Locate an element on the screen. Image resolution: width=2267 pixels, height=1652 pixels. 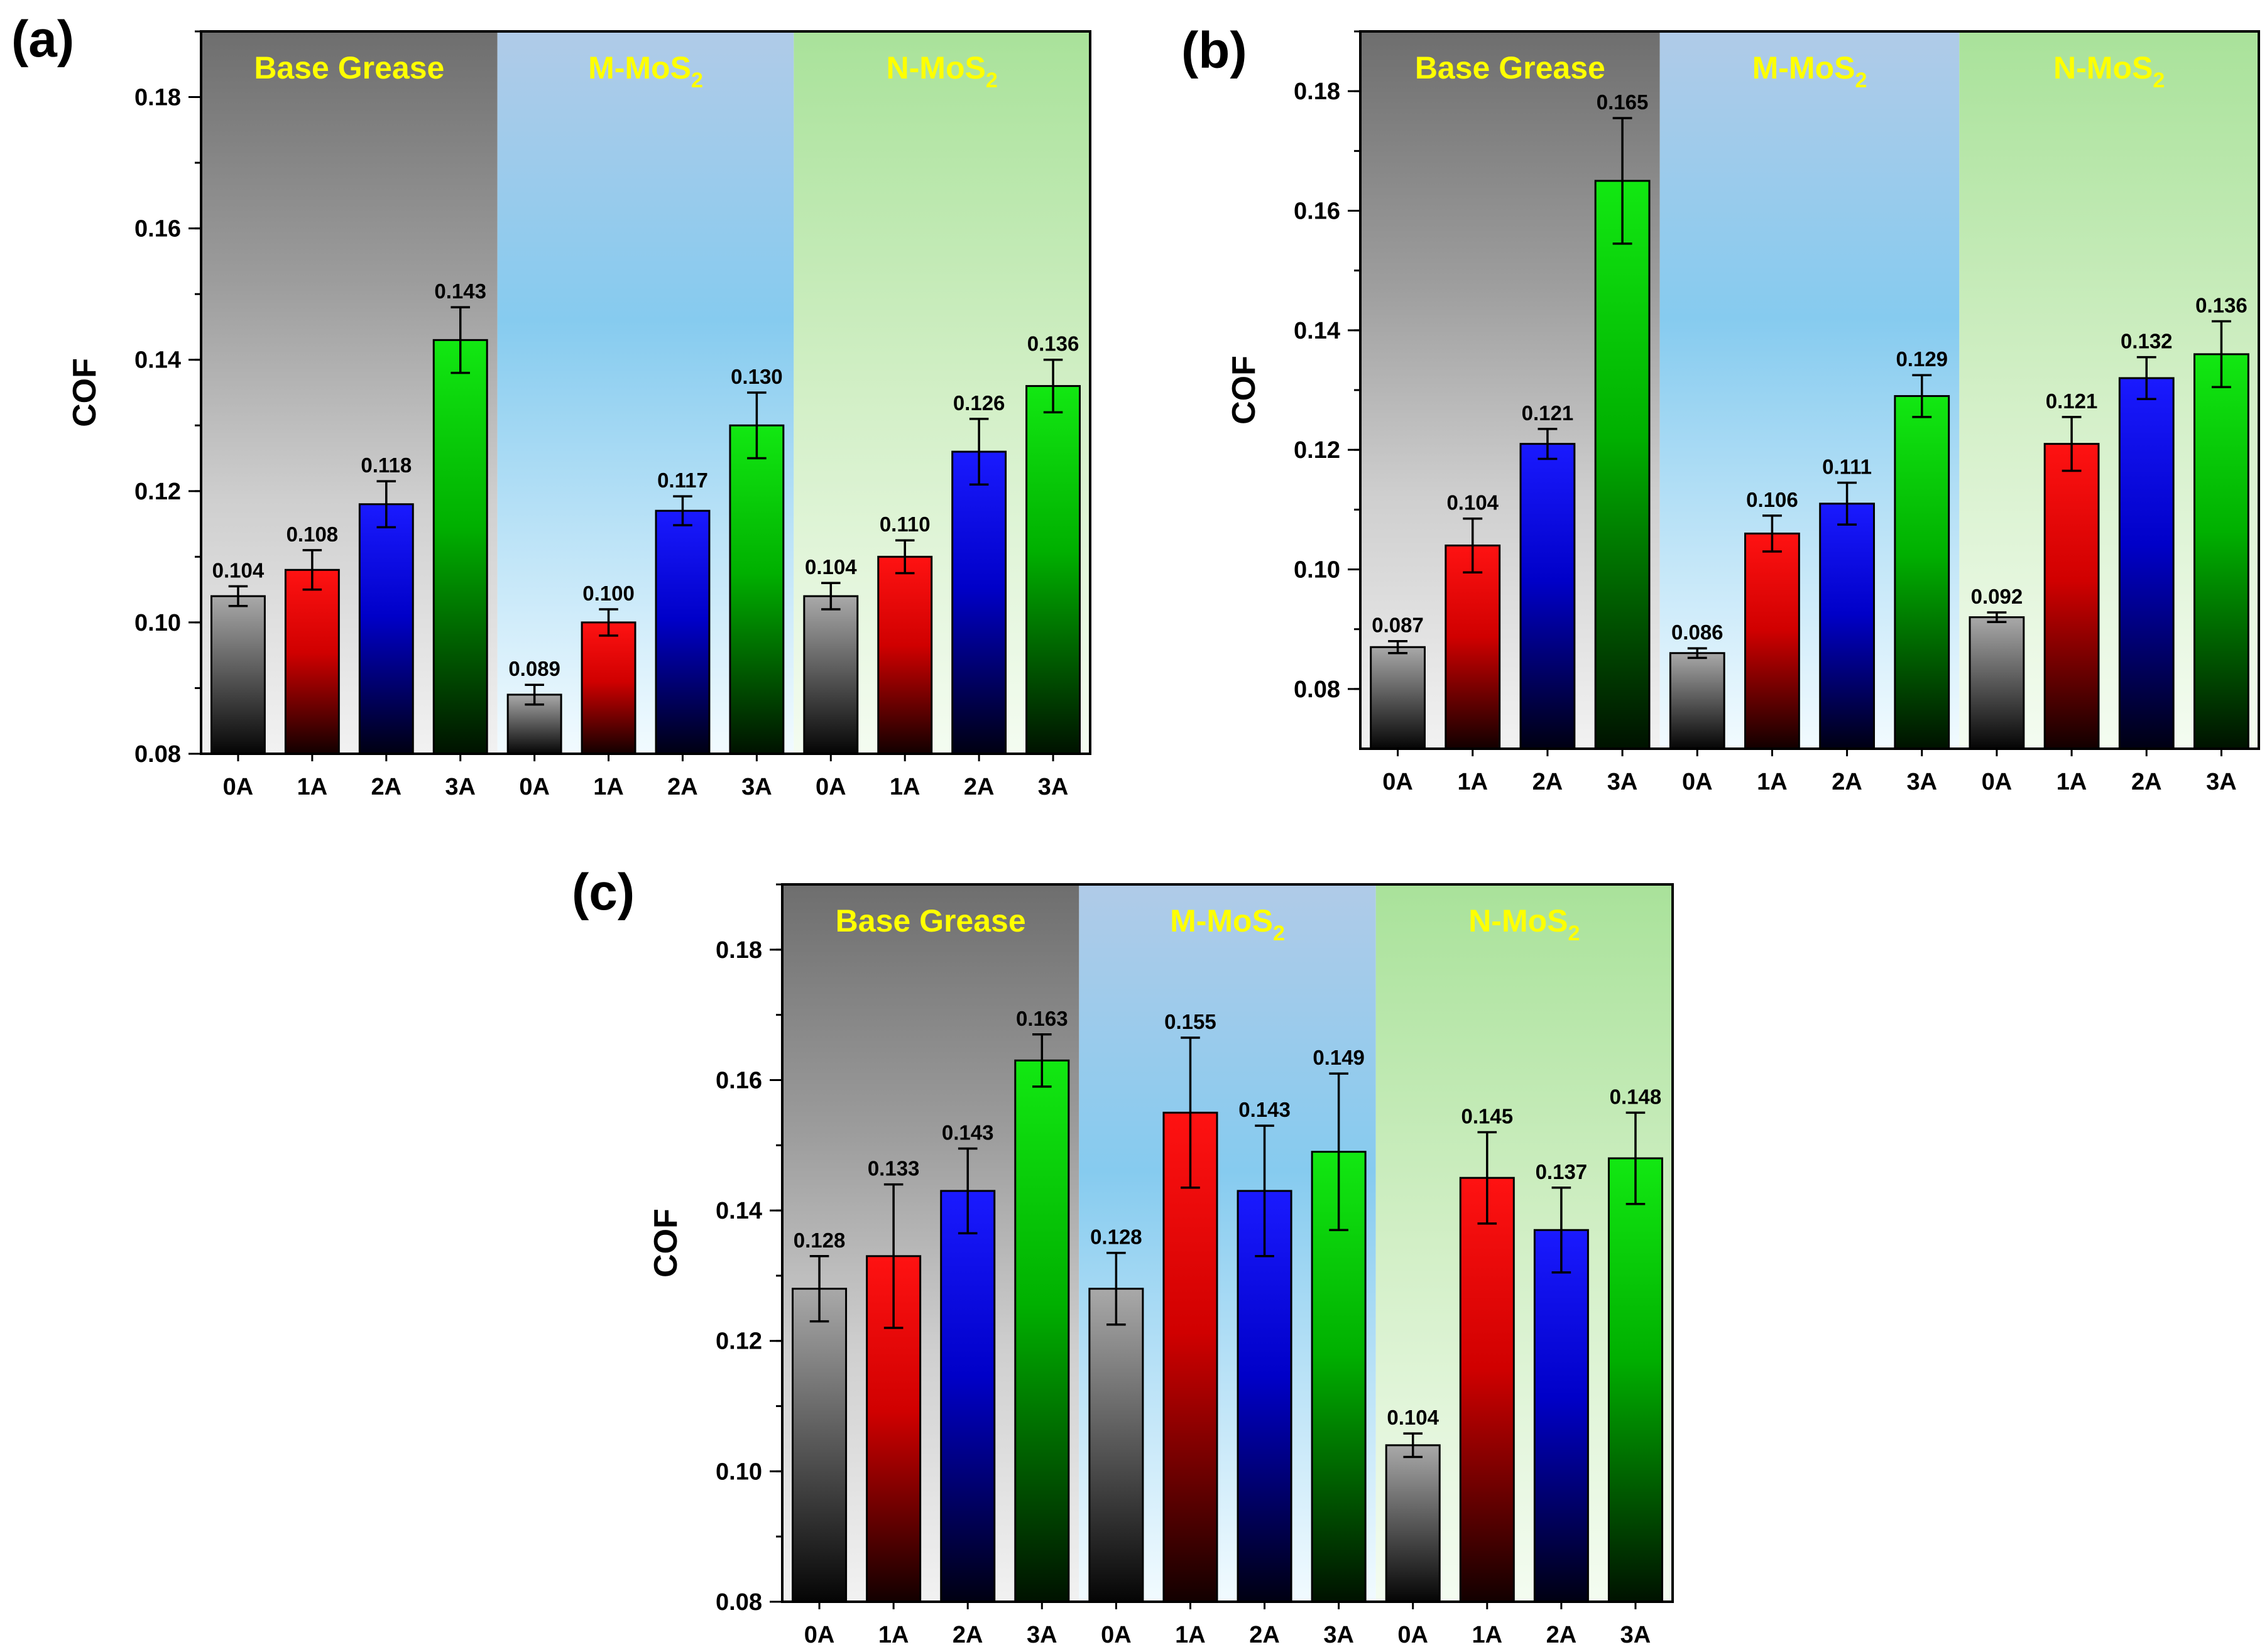
group-label-name: N-MoS is located at coordinates (1518, 921).